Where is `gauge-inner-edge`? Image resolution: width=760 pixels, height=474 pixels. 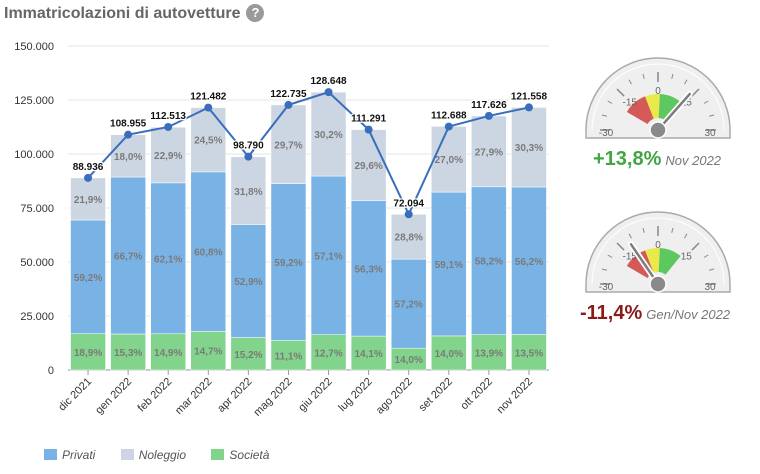 gauge-inner-edge is located at coordinates (658, 97).